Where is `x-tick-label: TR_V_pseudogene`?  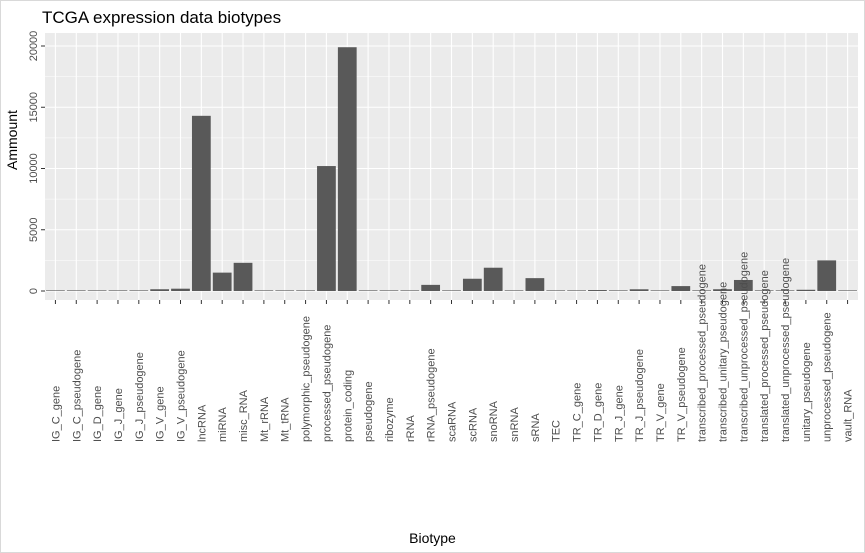
x-tick-label: TR_V_pseudogene is located at coordinates (682, 394).